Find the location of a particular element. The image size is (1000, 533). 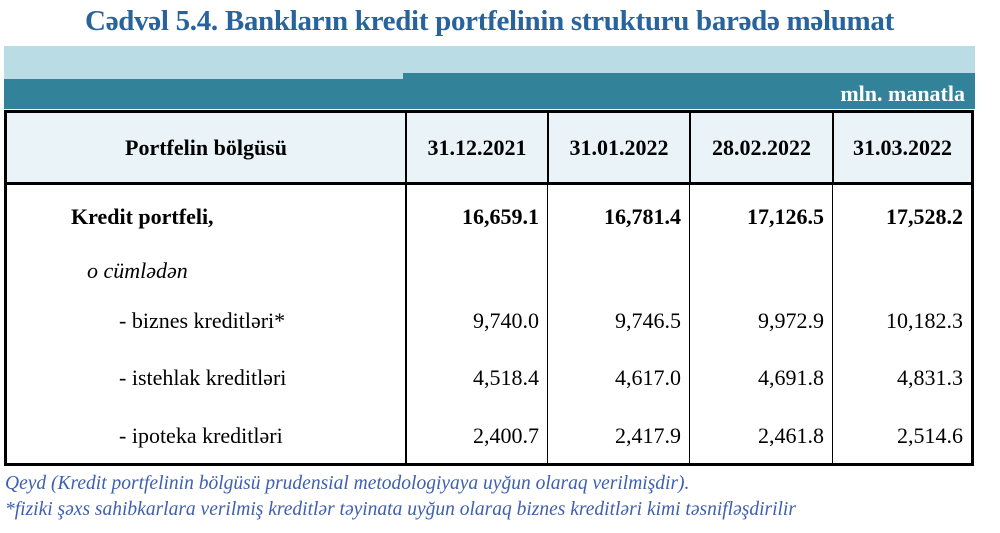

column-header-date-4: 31.03.2022 is located at coordinates (901, 149).